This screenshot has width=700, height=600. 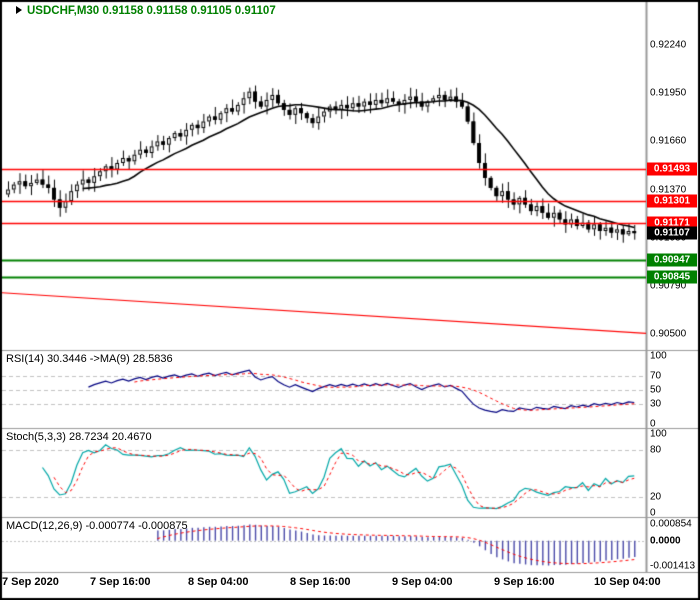 I want to click on macd-tick-label: 0.0000, so click(x=665, y=541).